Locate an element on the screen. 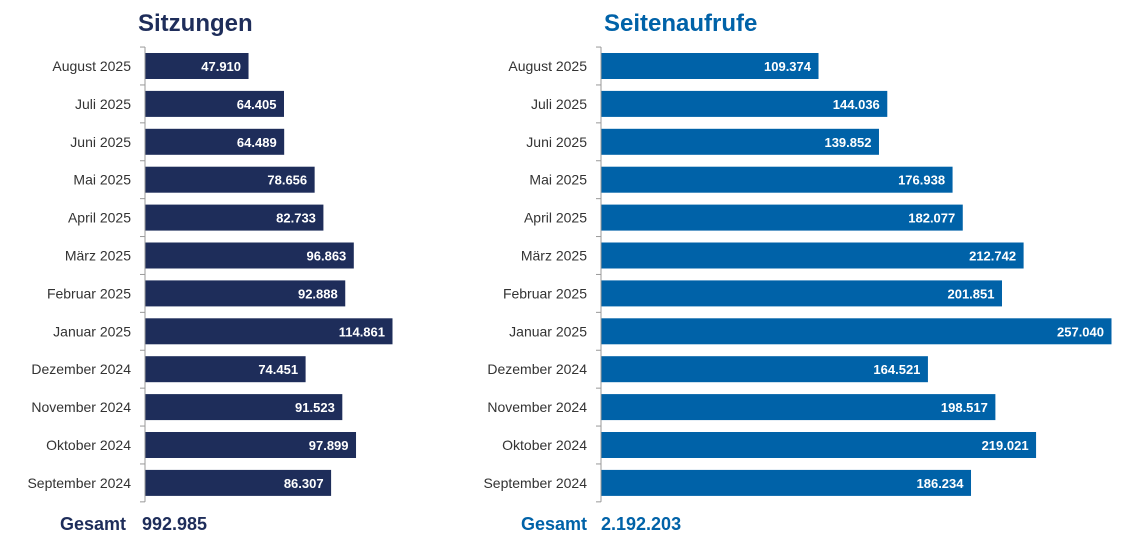 The width and height of the screenshot is (1136, 548). pageviews-bar-value-label: 201.851 is located at coordinates (970, 293).